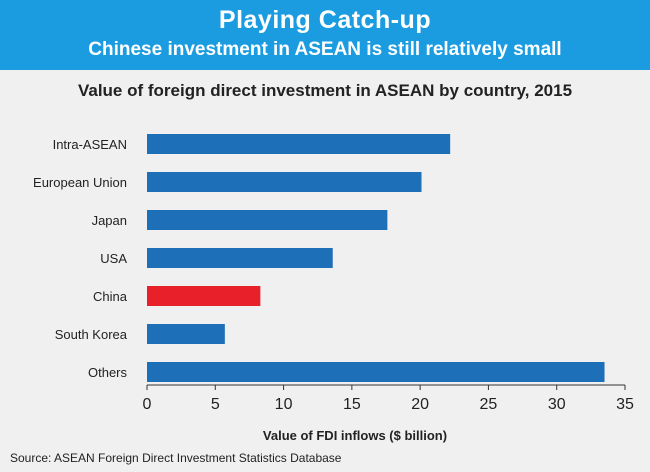 This screenshot has height=472, width=650. Describe the element at coordinates (147, 404) in the screenshot. I see `x-tick-label: 0` at that location.